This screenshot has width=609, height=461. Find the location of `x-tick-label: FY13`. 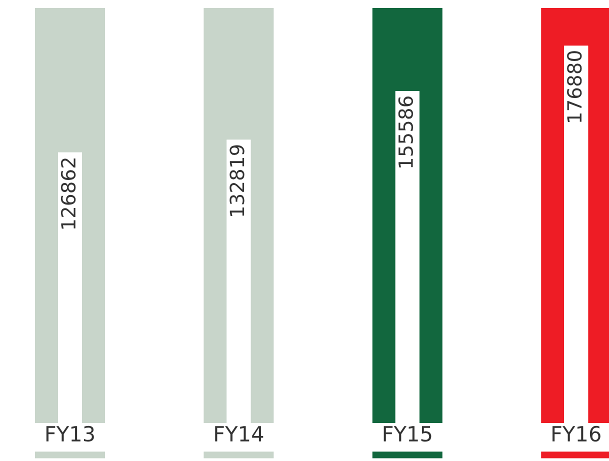

x-tick-label: FY13 is located at coordinates (70, 434).